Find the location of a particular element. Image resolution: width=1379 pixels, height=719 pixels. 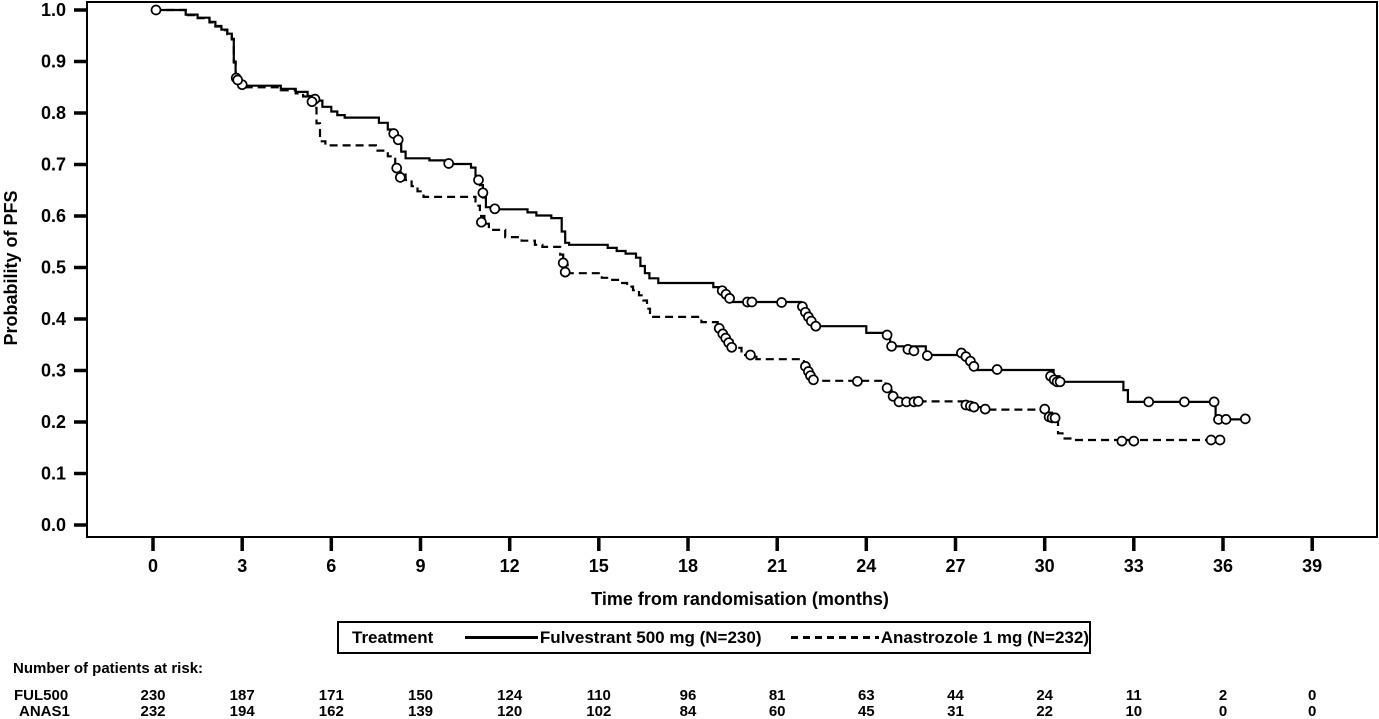

risk-count: 45 is located at coordinates (866, 711).